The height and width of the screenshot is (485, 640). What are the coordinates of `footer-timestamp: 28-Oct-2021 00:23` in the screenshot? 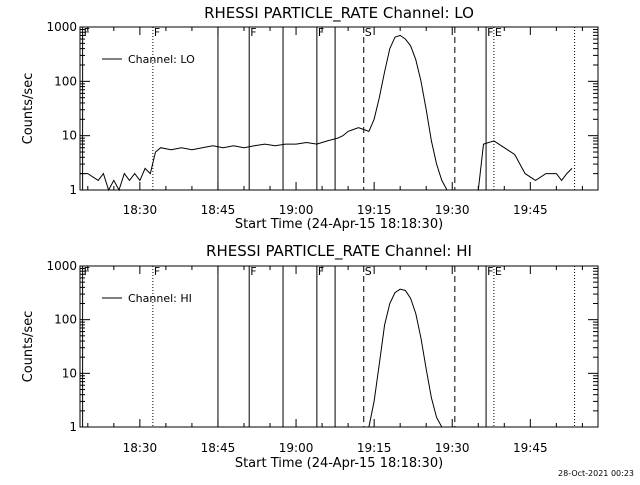 It's located at (596, 473).